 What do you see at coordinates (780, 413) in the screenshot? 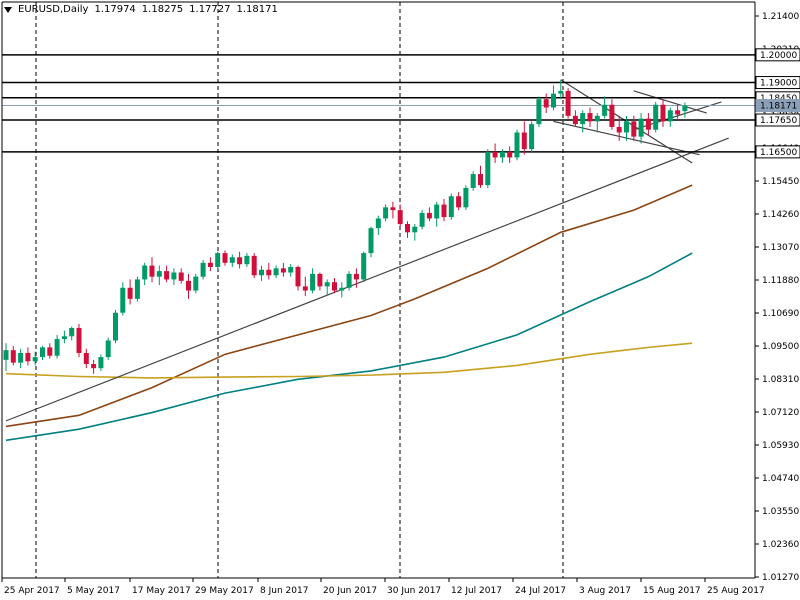
I see `y-tick-label: 1.07120` at bounding box center [780, 413].